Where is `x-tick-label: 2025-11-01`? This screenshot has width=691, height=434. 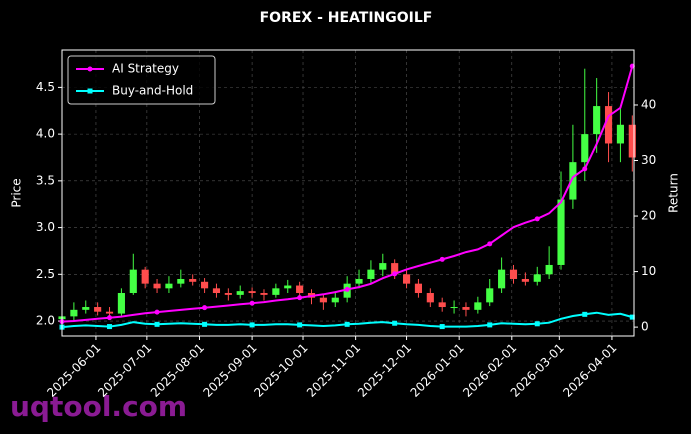 x-tick-label: 2025-11-01 is located at coordinates (333, 370).